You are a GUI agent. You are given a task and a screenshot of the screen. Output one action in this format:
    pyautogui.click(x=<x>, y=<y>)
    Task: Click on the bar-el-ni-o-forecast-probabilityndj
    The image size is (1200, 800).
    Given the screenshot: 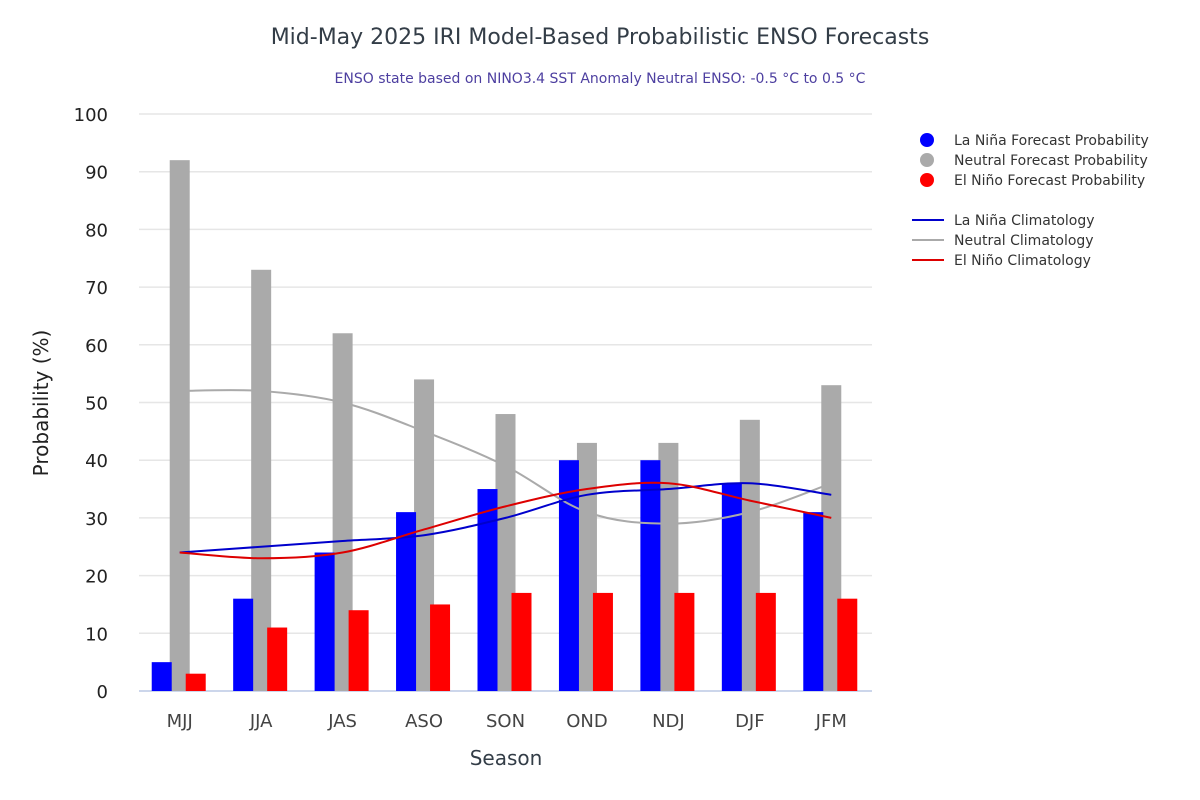 What is the action you would take?
    pyautogui.click(x=684, y=641)
    